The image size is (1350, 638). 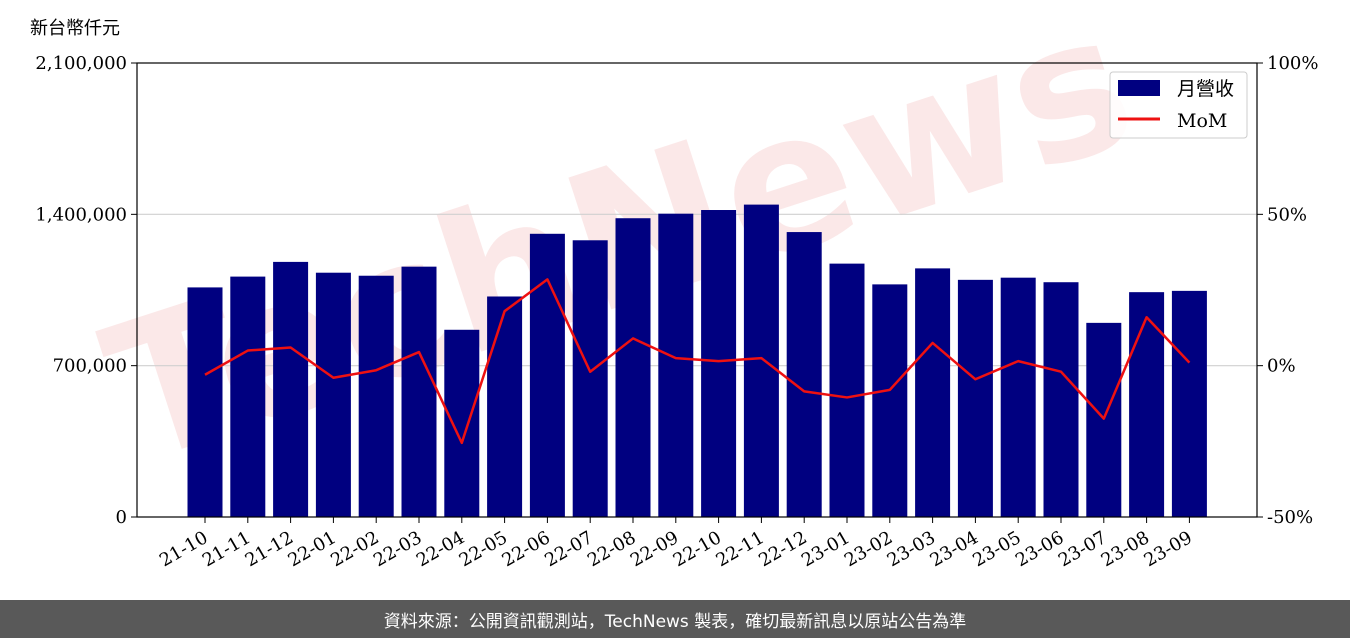 What do you see at coordinates (525, 549) in the screenshot?
I see `x-tick-label: 22-06` at bounding box center [525, 549].